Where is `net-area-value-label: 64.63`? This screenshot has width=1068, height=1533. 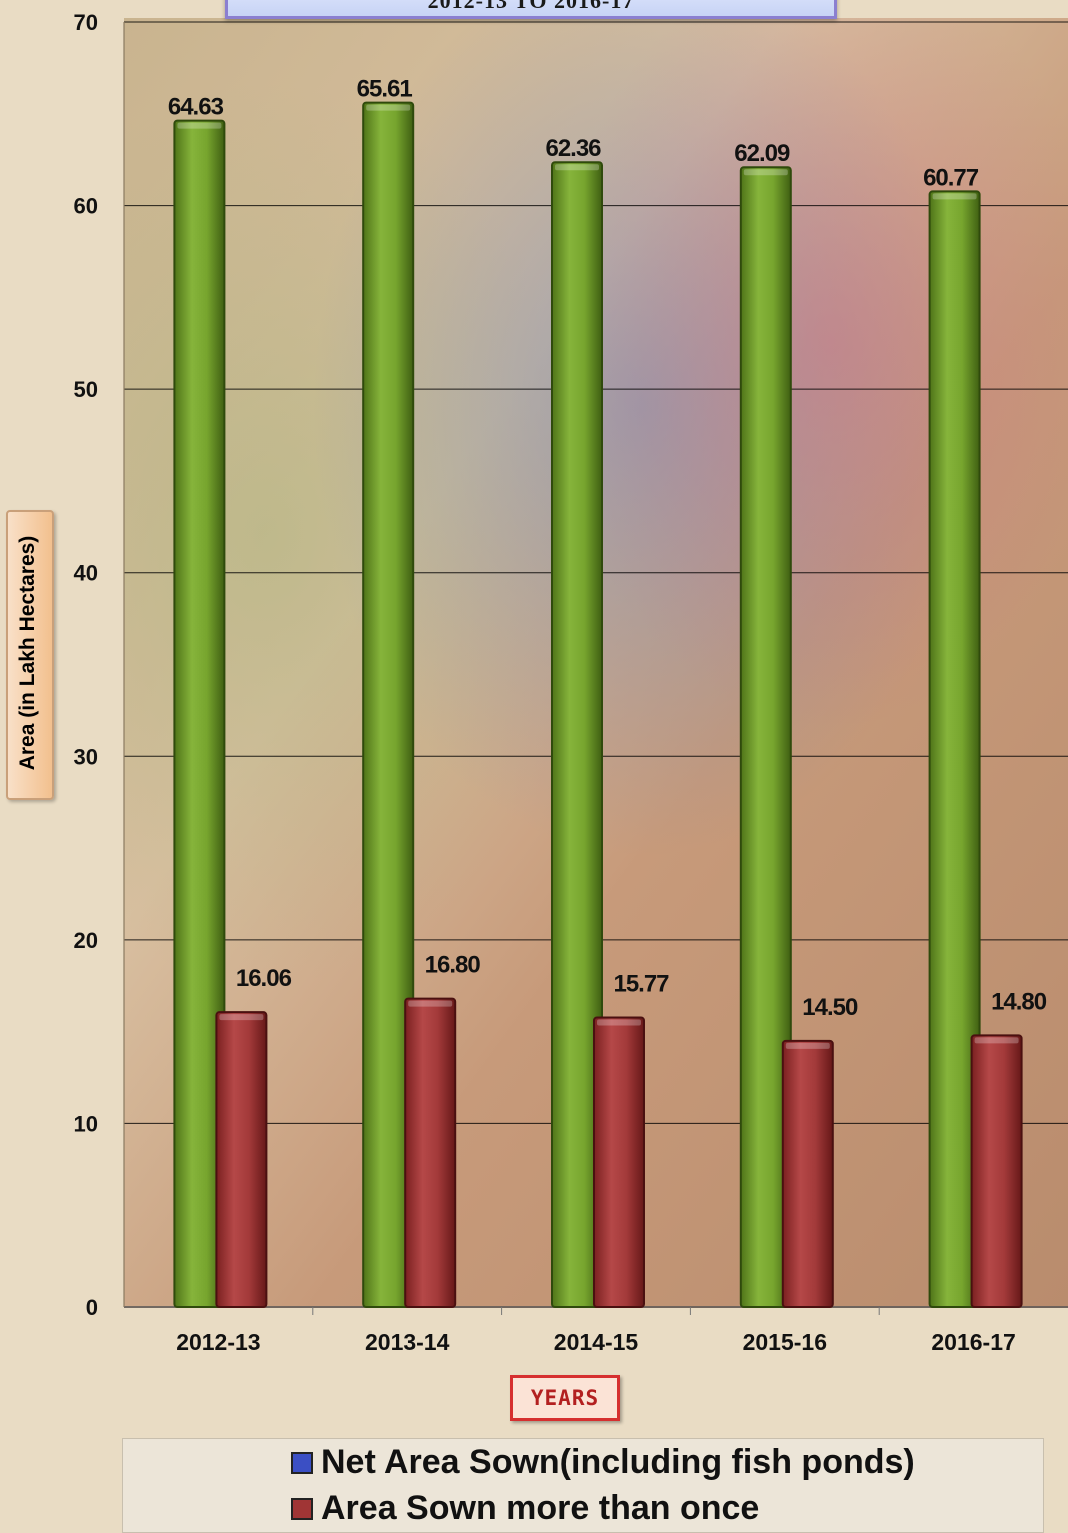 net-area-value-label: 64.63 is located at coordinates (196, 107).